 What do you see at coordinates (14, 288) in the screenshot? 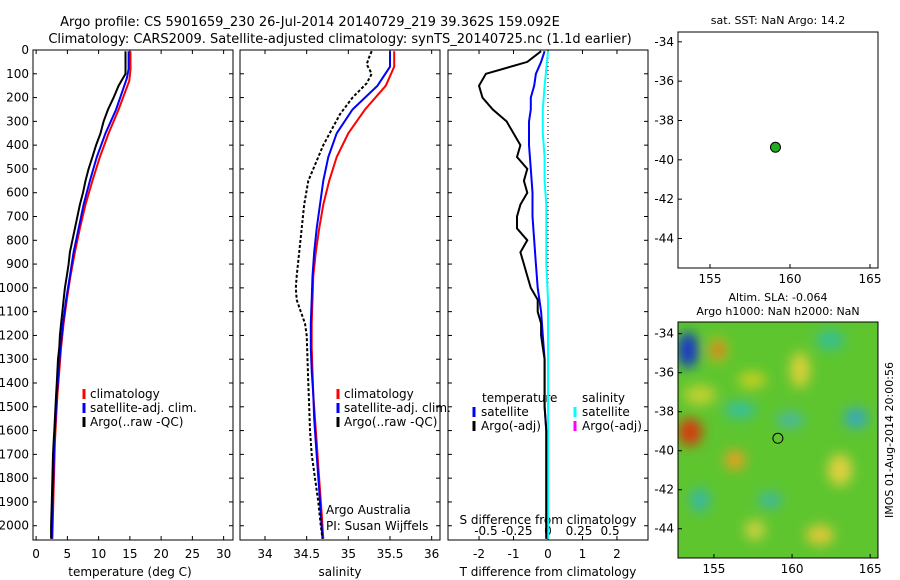
I see `temperature-ytick-label: 1000` at bounding box center [14, 288].